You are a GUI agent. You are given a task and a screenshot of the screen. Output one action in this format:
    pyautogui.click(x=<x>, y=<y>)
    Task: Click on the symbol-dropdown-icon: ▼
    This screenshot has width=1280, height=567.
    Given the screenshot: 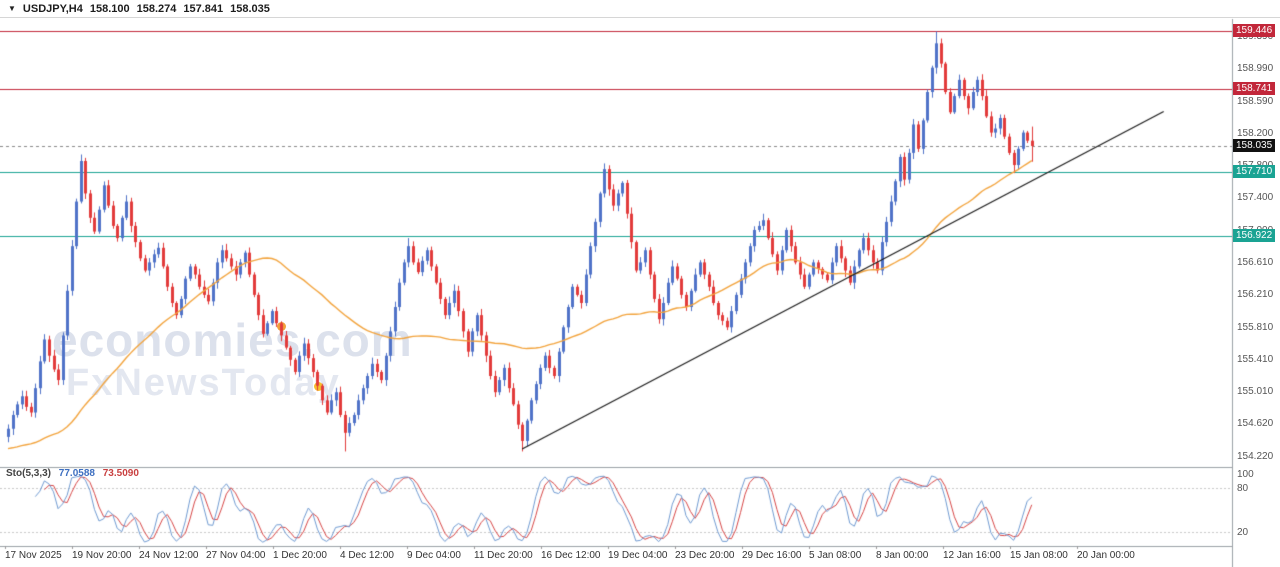 What is the action you would take?
    pyautogui.click(x=12, y=8)
    